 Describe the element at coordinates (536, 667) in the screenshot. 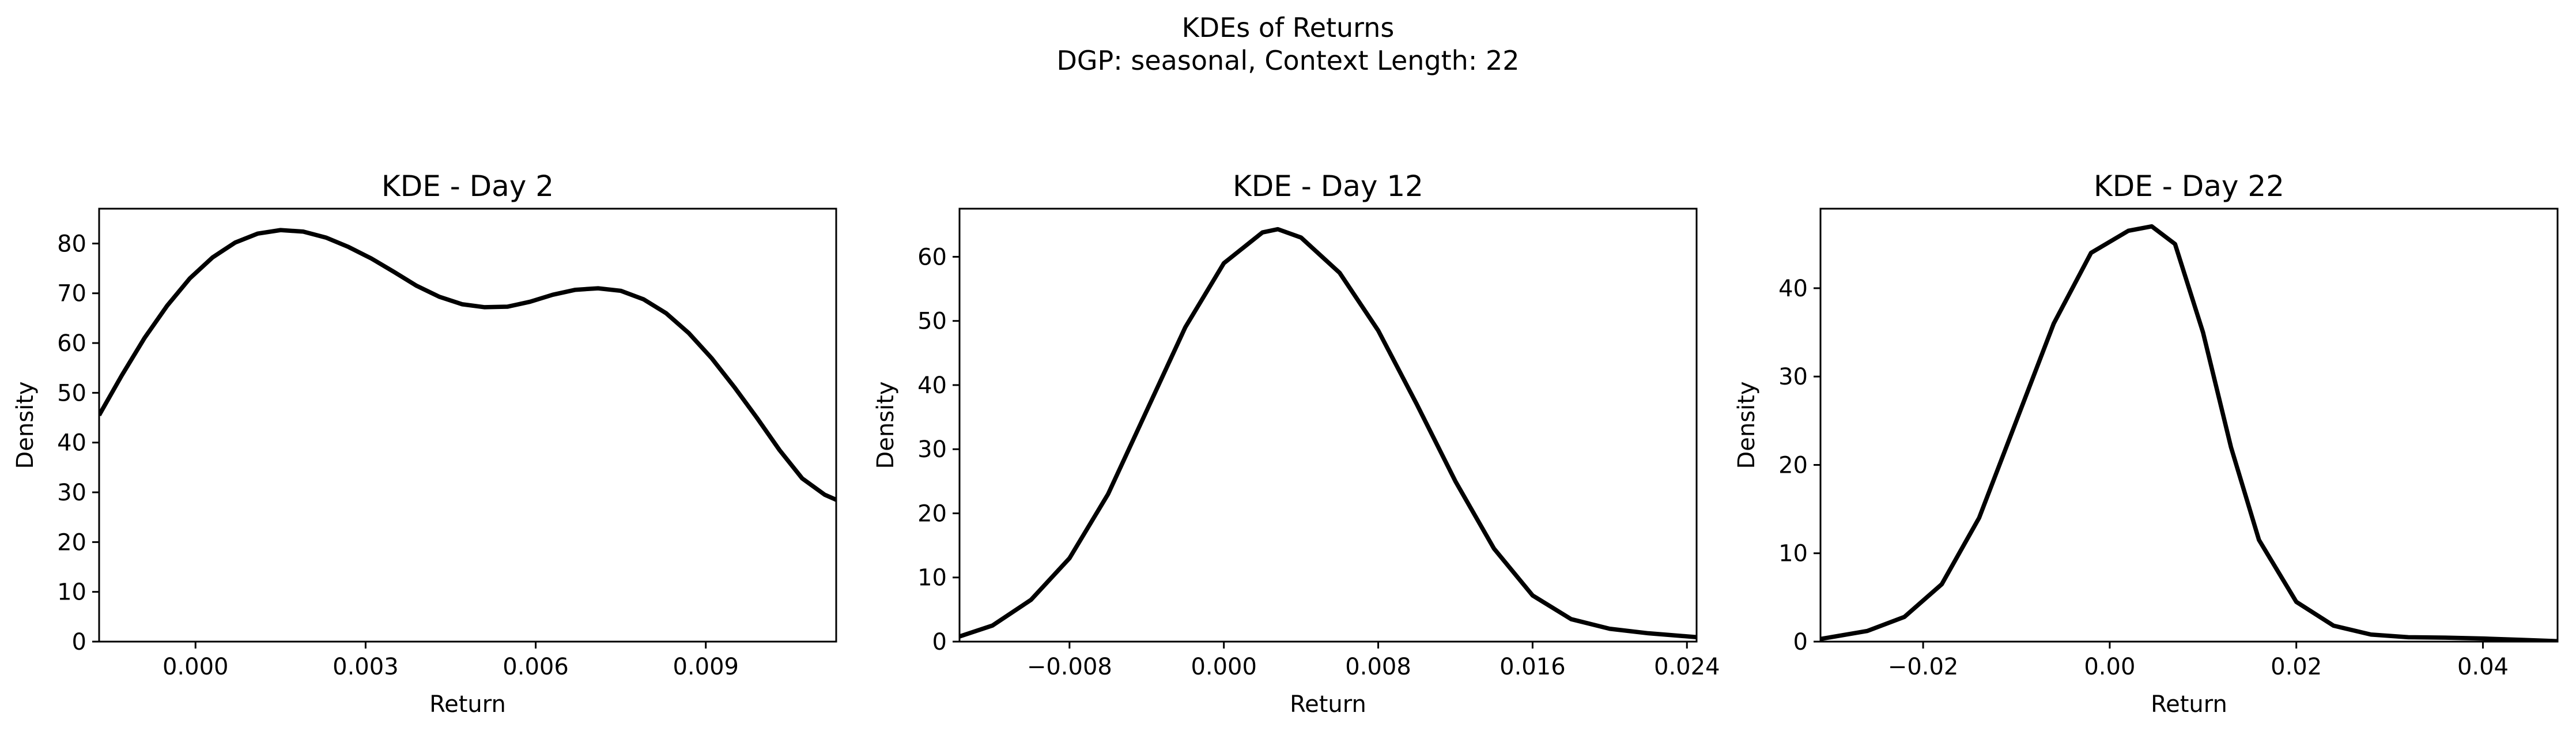

I see `x-tick-label: 0.006` at that location.